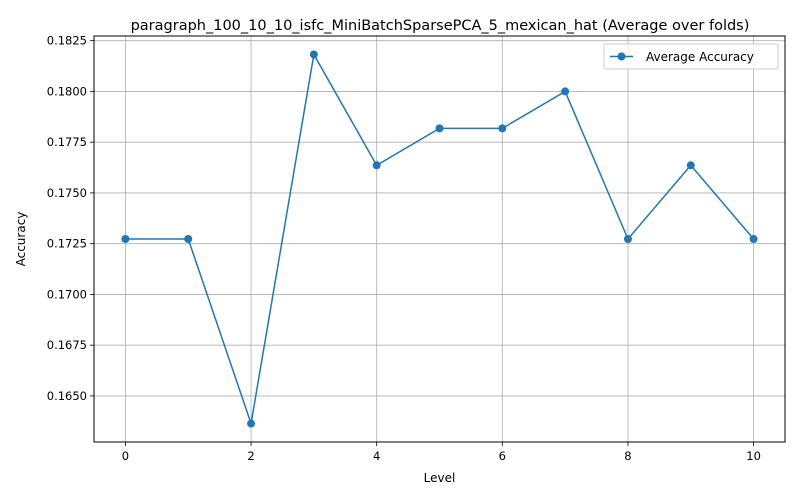 The image size is (800, 500). Describe the element at coordinates (627, 456) in the screenshot. I see `x-tick-label: 8` at that location.